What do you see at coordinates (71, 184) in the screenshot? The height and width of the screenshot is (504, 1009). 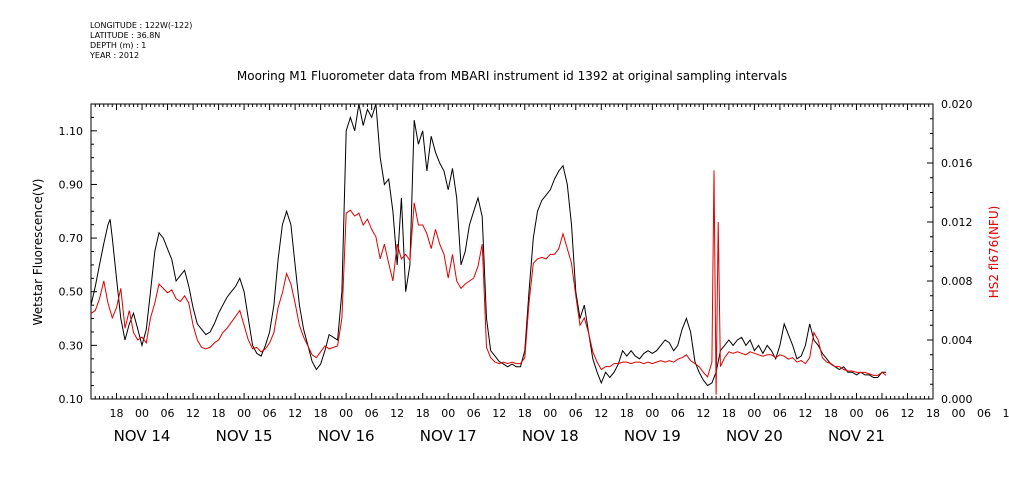 I see `y-left-tick-label: 0.90` at bounding box center [71, 184].